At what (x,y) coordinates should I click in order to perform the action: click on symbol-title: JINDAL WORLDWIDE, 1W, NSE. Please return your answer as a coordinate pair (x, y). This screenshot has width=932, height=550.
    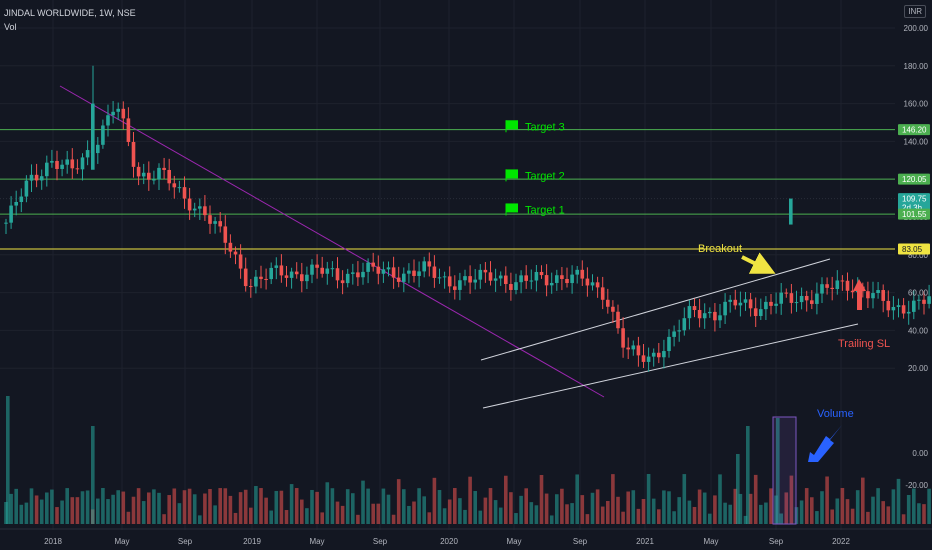
    Looking at the image, I should click on (70, 13).